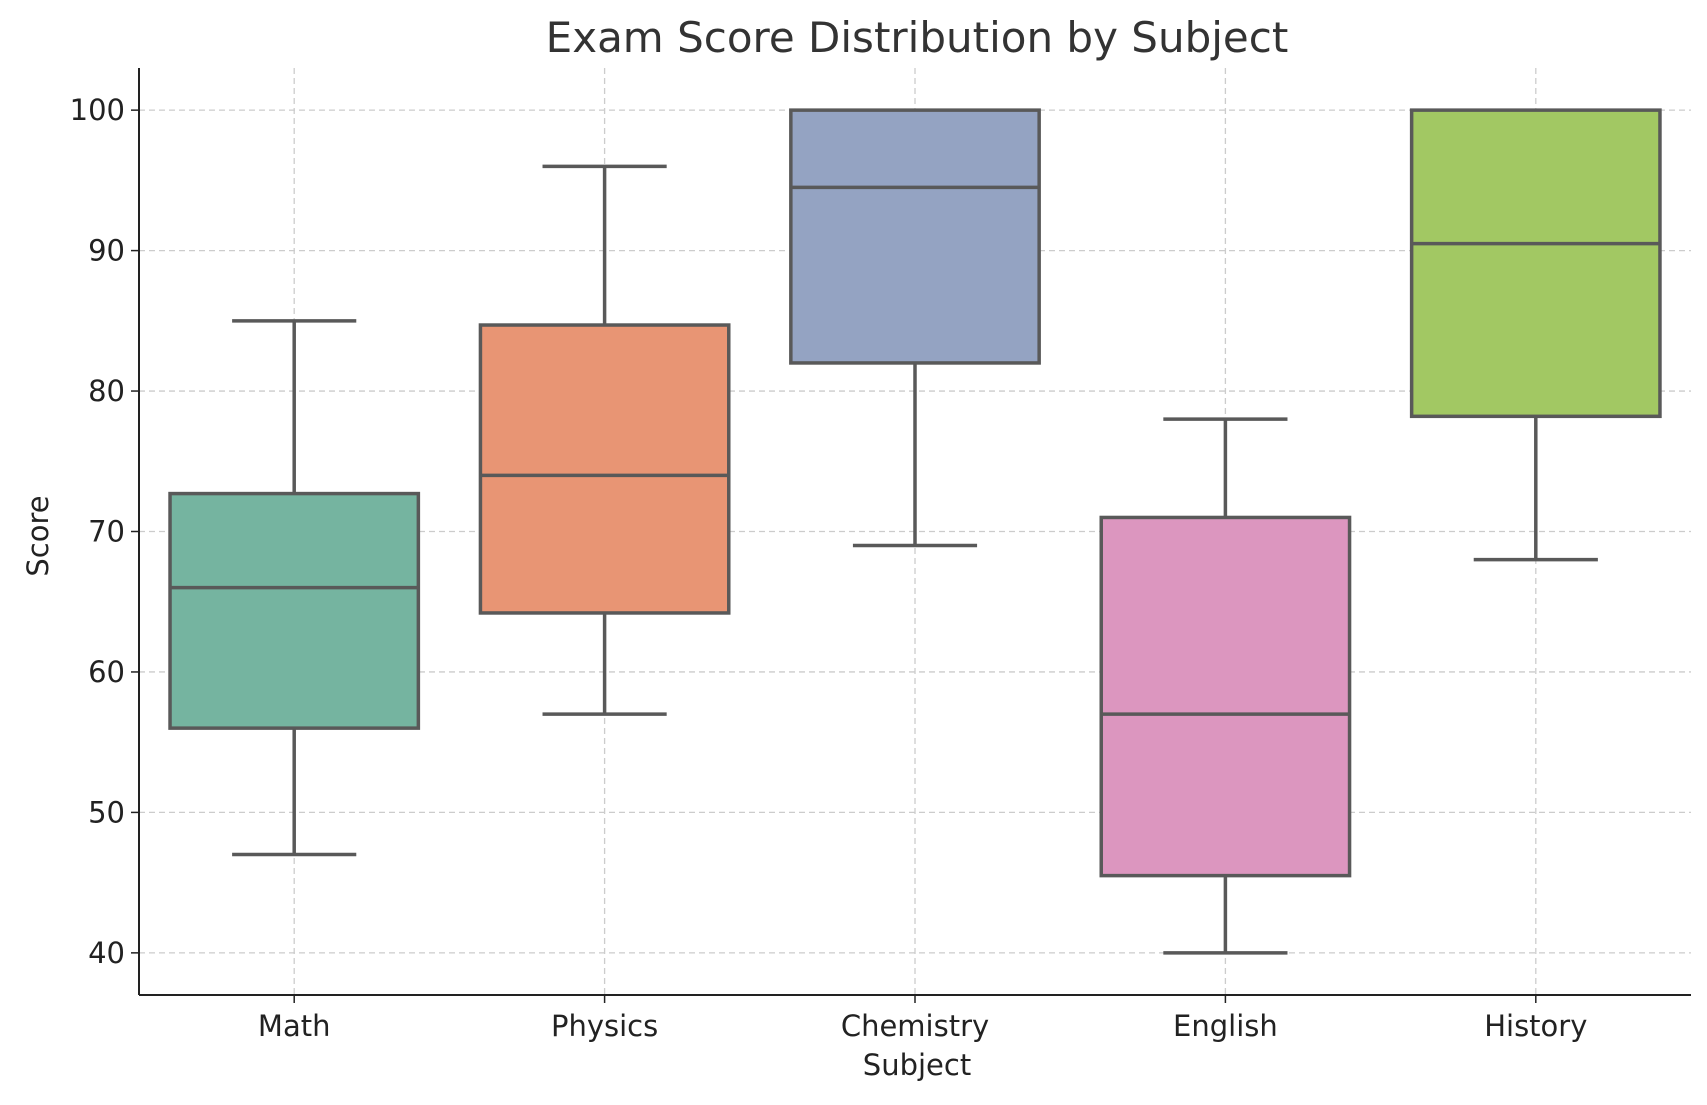 The image size is (1707, 1105). I want to click on y-tick-label: 90, so click(106, 251).